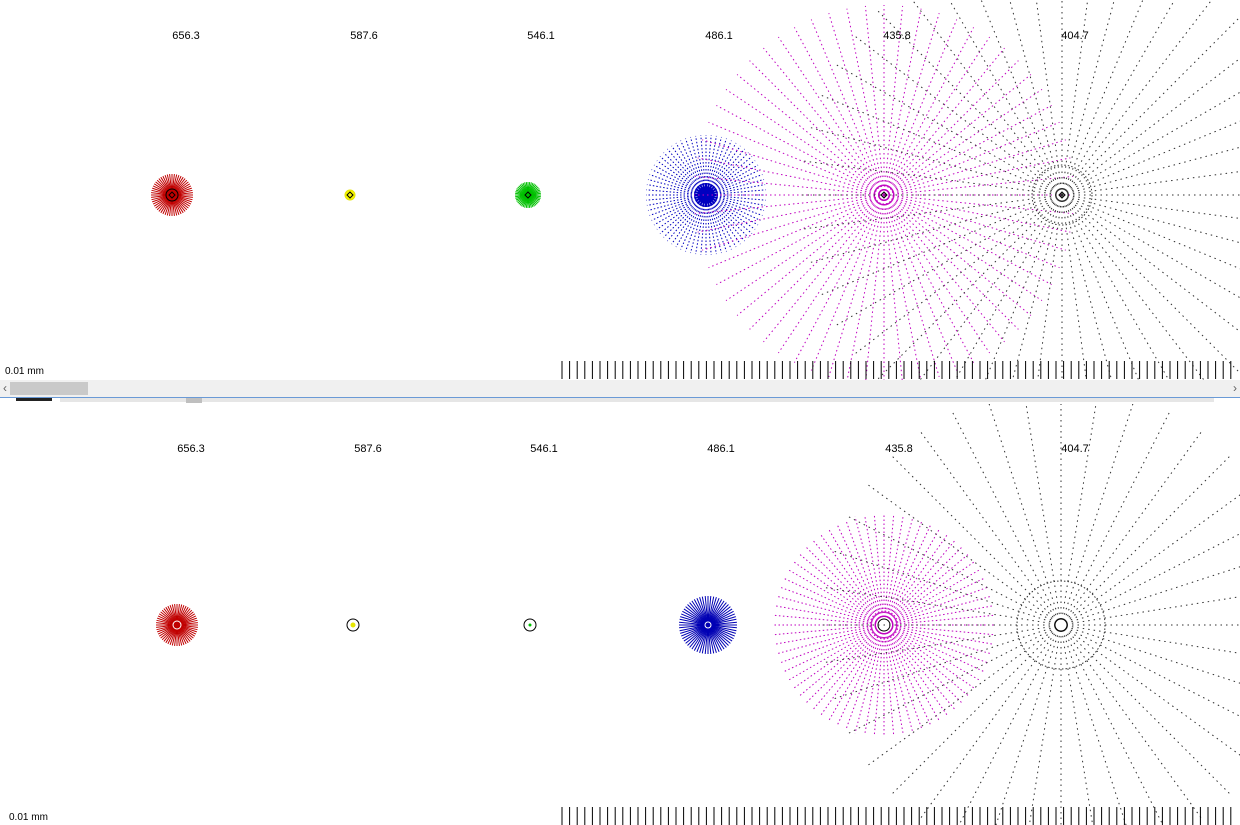 The width and height of the screenshot is (1240, 825). I want to click on scroll-right-icon: ›, so click(1235, 388).